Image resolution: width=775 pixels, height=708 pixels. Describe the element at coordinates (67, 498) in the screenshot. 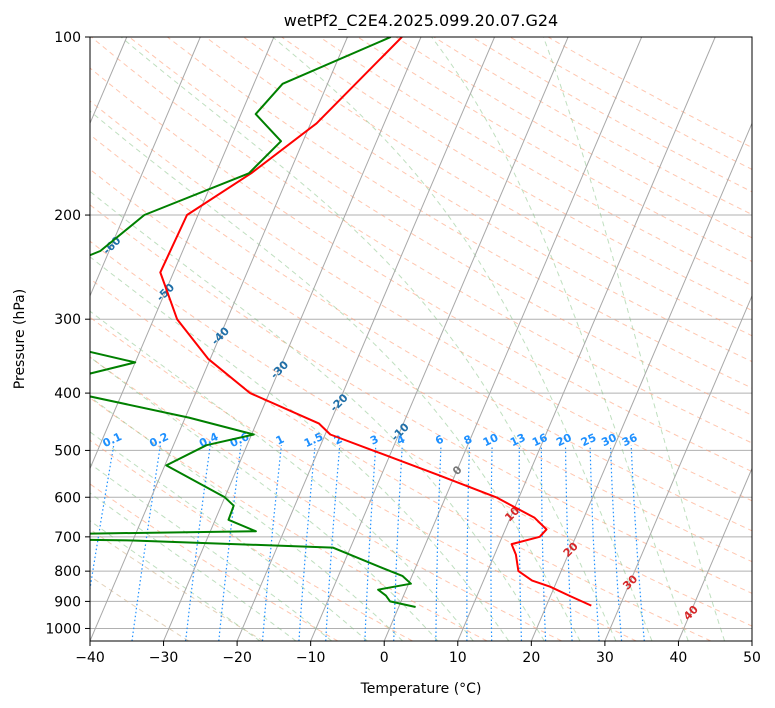

I see `y-tick-label: 600` at that location.